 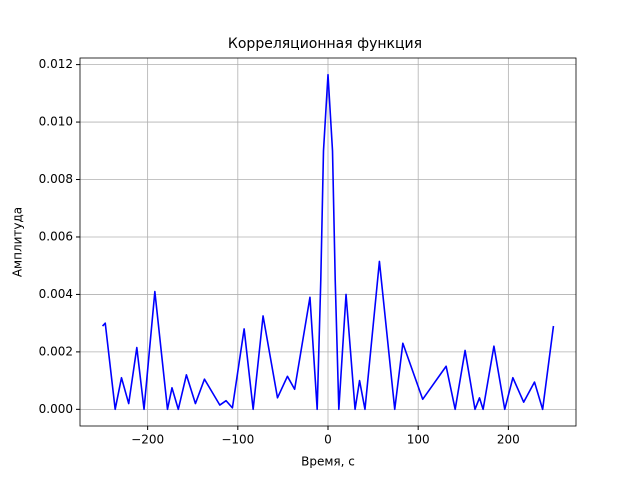 What do you see at coordinates (56, 294) in the screenshot?
I see `y-tick-label: 0.004` at bounding box center [56, 294].